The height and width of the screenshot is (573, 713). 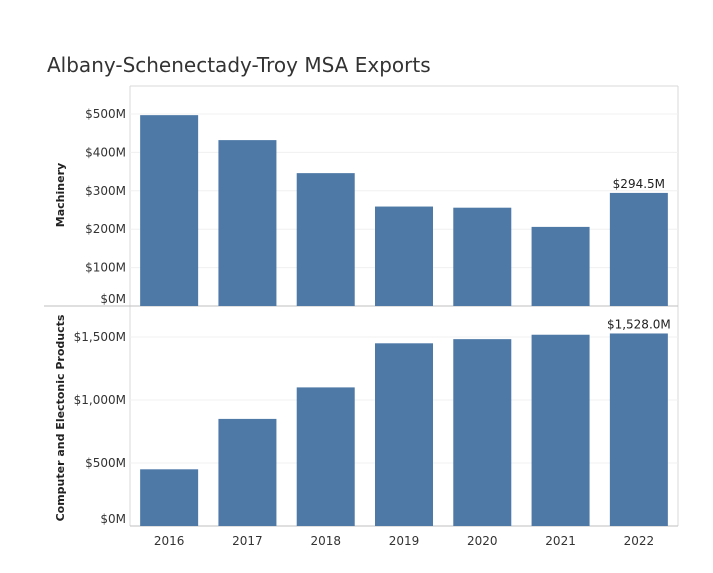 I want to click on y-tick-label: $1,500M, so click(x=100, y=337).